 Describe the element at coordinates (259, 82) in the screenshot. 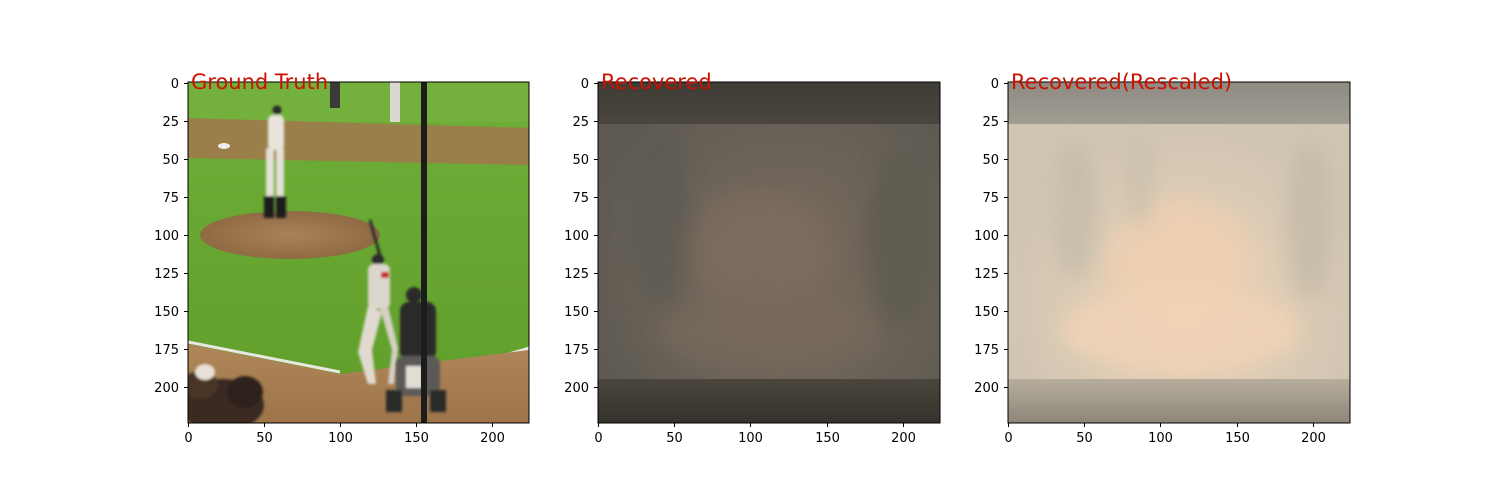

I see `panel-title: Ground Truth` at that location.